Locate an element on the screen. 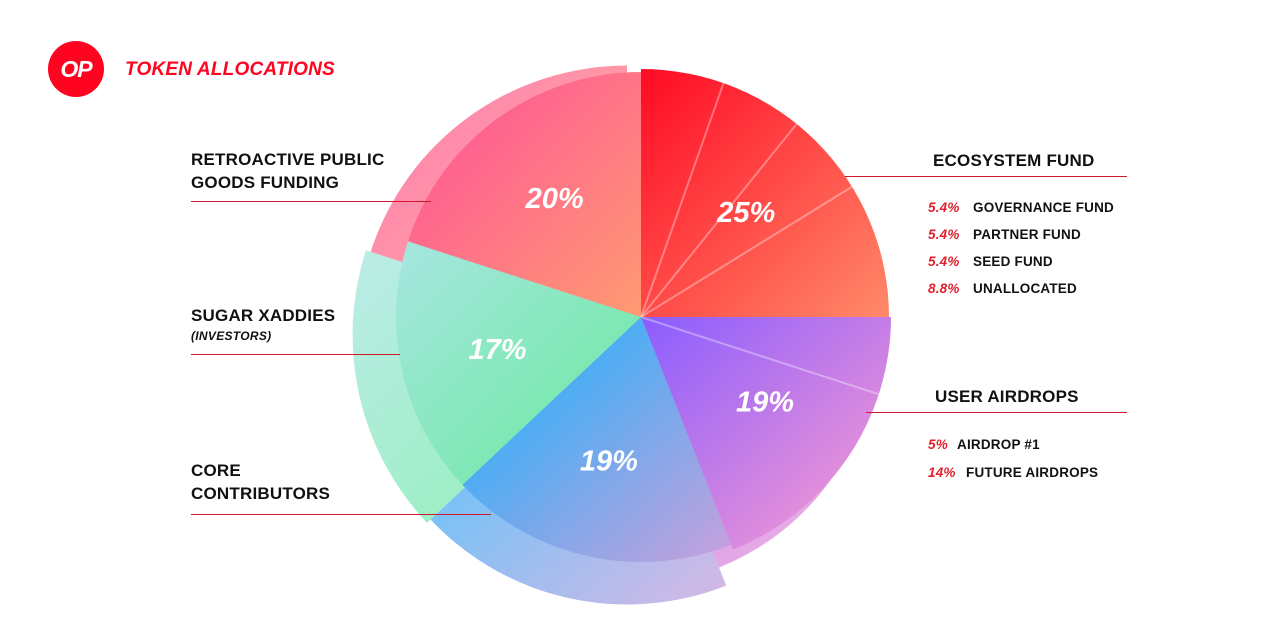 The height and width of the screenshot is (624, 1284). airdrop-item: 14% FUTURE AIRDROPS is located at coordinates (1013, 472).